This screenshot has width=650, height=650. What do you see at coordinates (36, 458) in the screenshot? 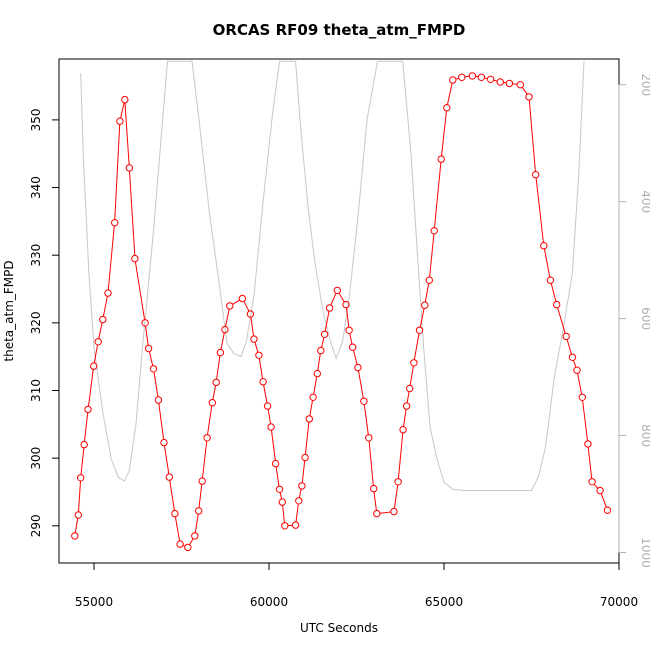
I see `y-tick-label: 300` at bounding box center [36, 458].